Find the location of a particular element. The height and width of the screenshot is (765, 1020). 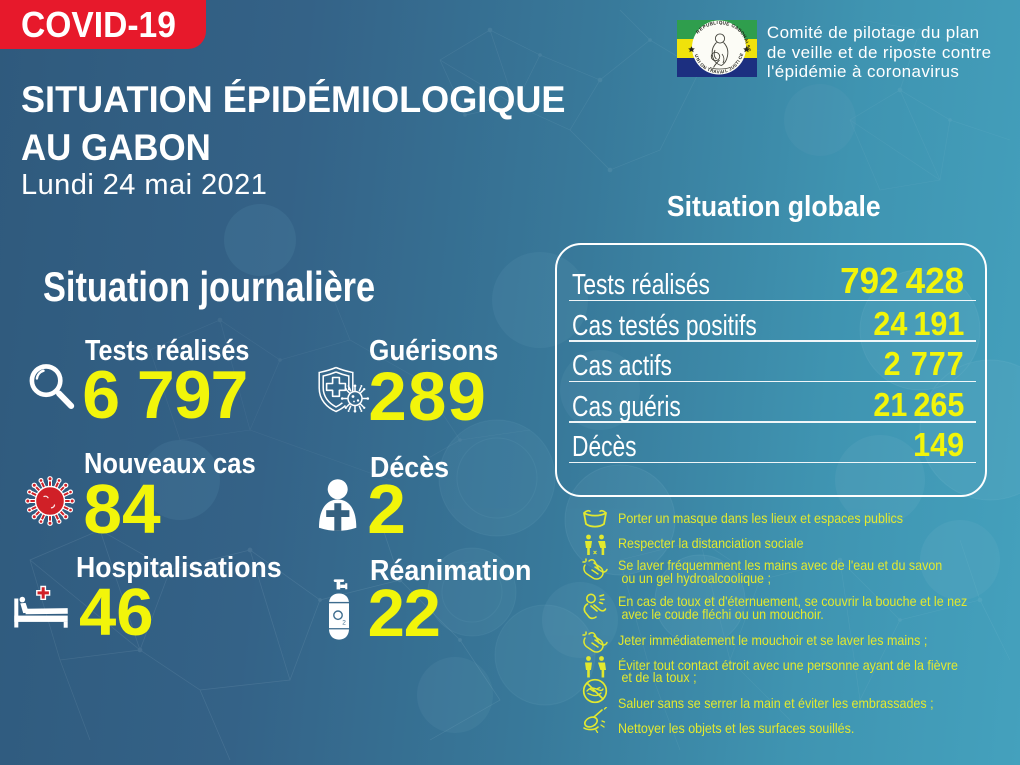

svg-text: V is located at coordinates (718, 71).